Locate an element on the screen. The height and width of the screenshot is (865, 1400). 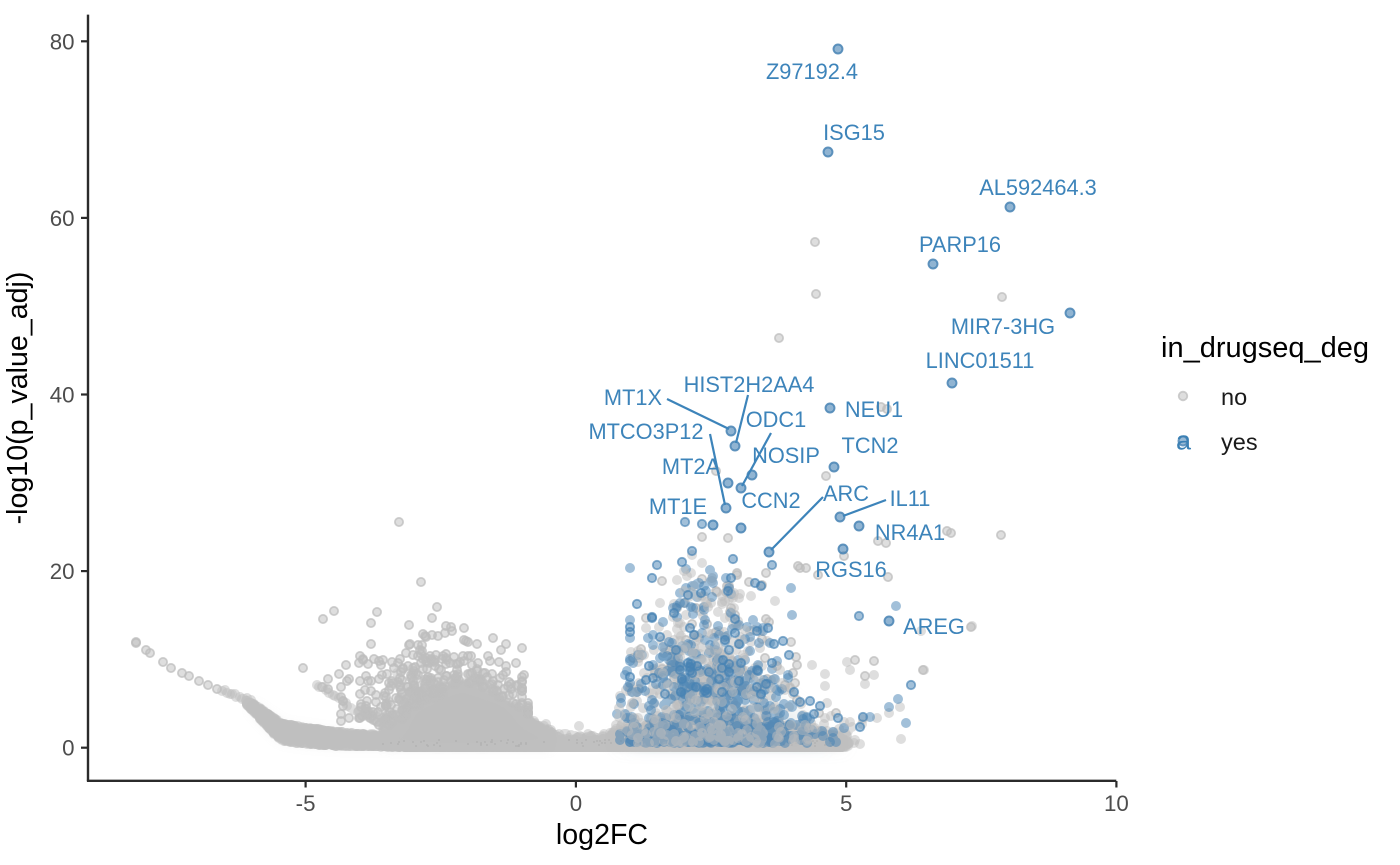
svg-text: NR4A1 is located at coordinates (910, 532).